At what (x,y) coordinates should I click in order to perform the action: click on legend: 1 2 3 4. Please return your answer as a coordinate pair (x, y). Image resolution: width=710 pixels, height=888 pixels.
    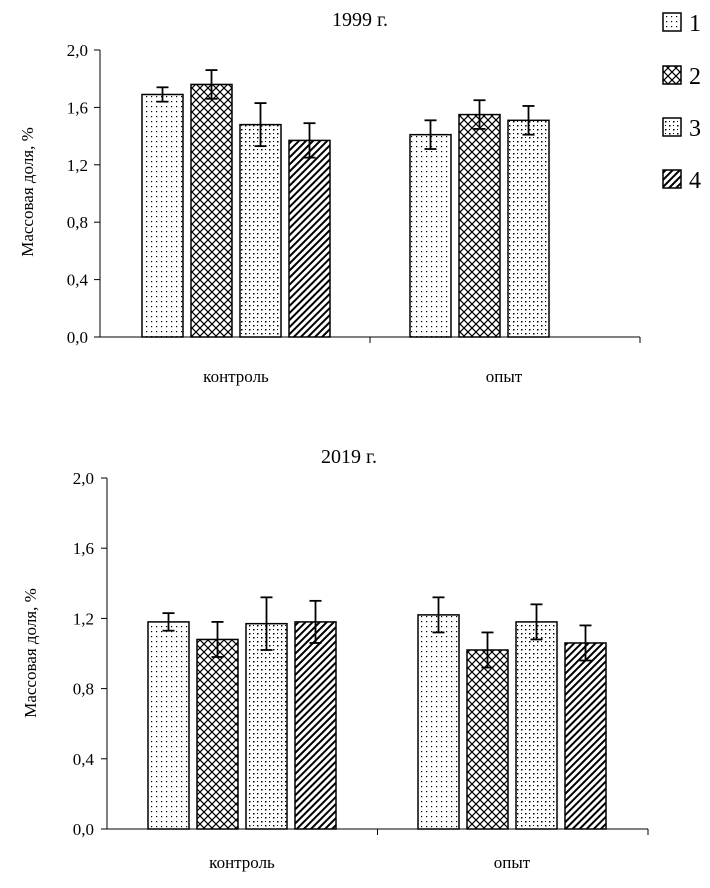
    Looking at the image, I should click on (681, 102).